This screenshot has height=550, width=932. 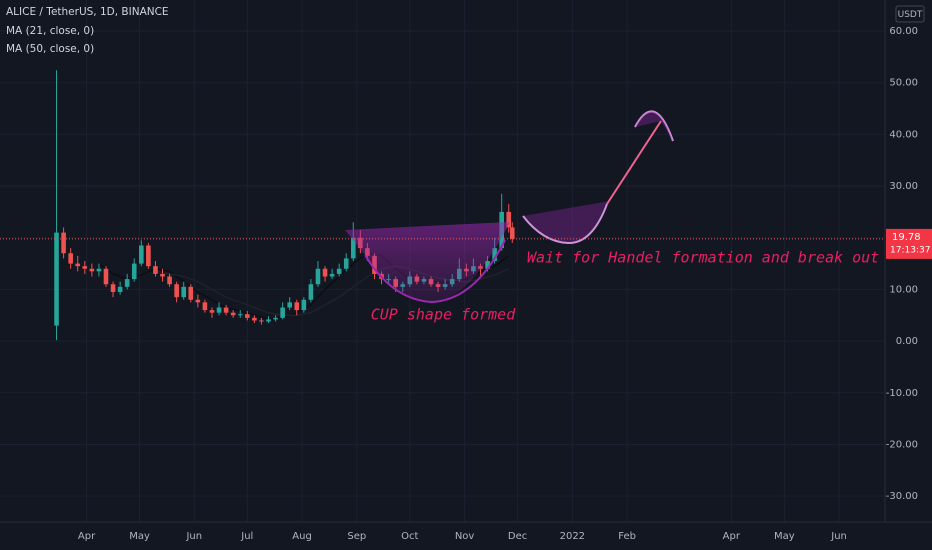 I want to click on y-tick-label: 30.00, so click(x=903, y=186).